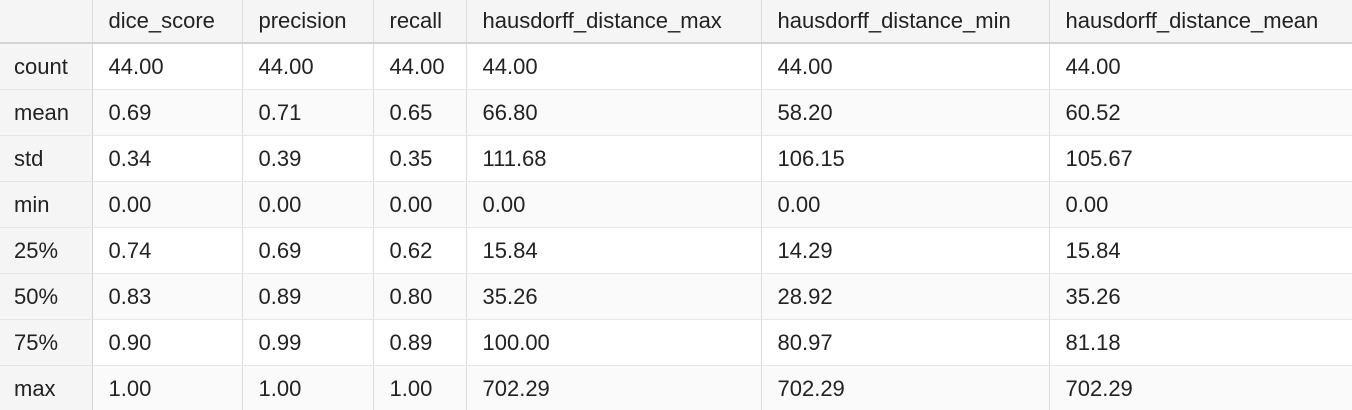  Describe the element at coordinates (905, 296) in the screenshot. I see `table-cell: 28.92` at that location.